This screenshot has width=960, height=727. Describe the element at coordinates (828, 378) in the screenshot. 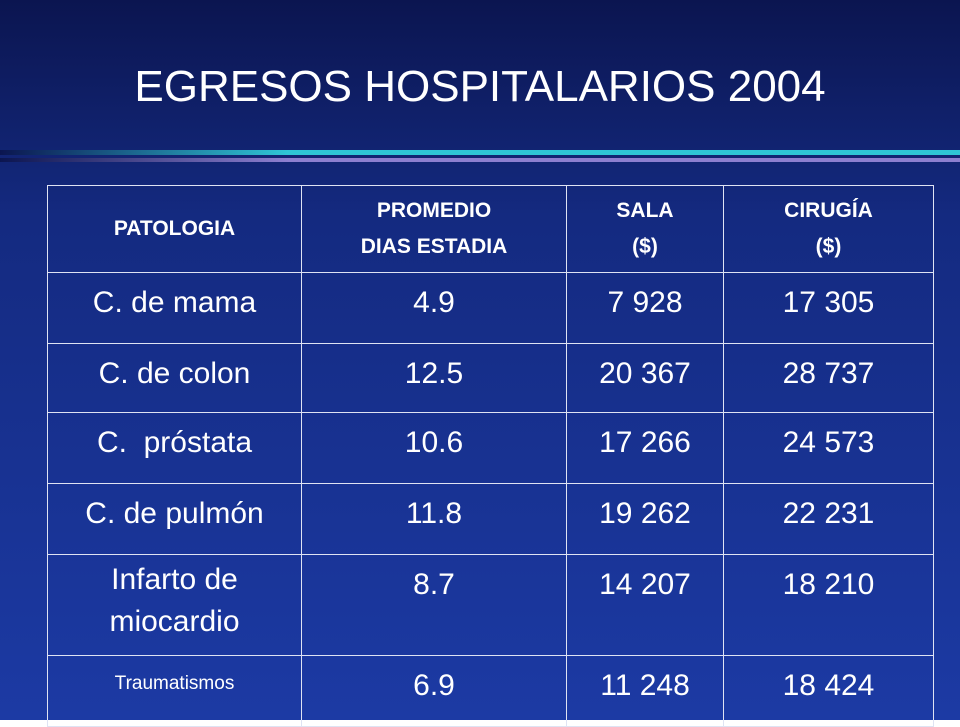

I see `table-cell: 28 737` at that location.